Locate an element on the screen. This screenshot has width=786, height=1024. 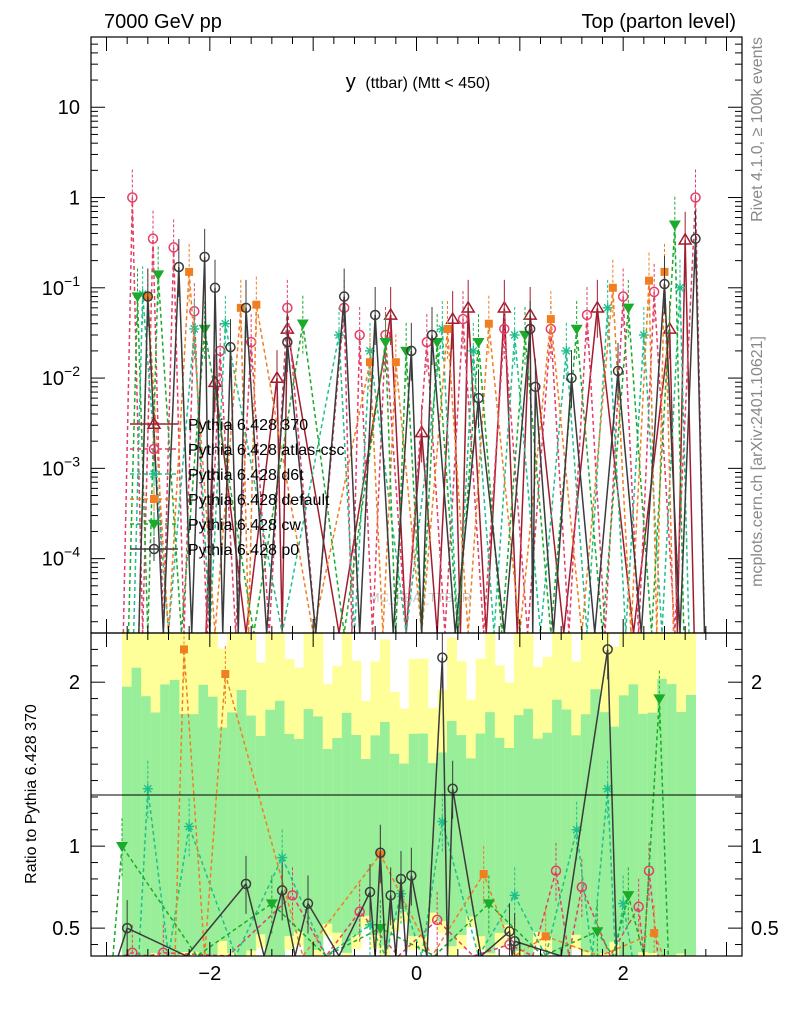
legend-entry-2: Pythia 6.428 d6t is located at coordinates (217, 474).